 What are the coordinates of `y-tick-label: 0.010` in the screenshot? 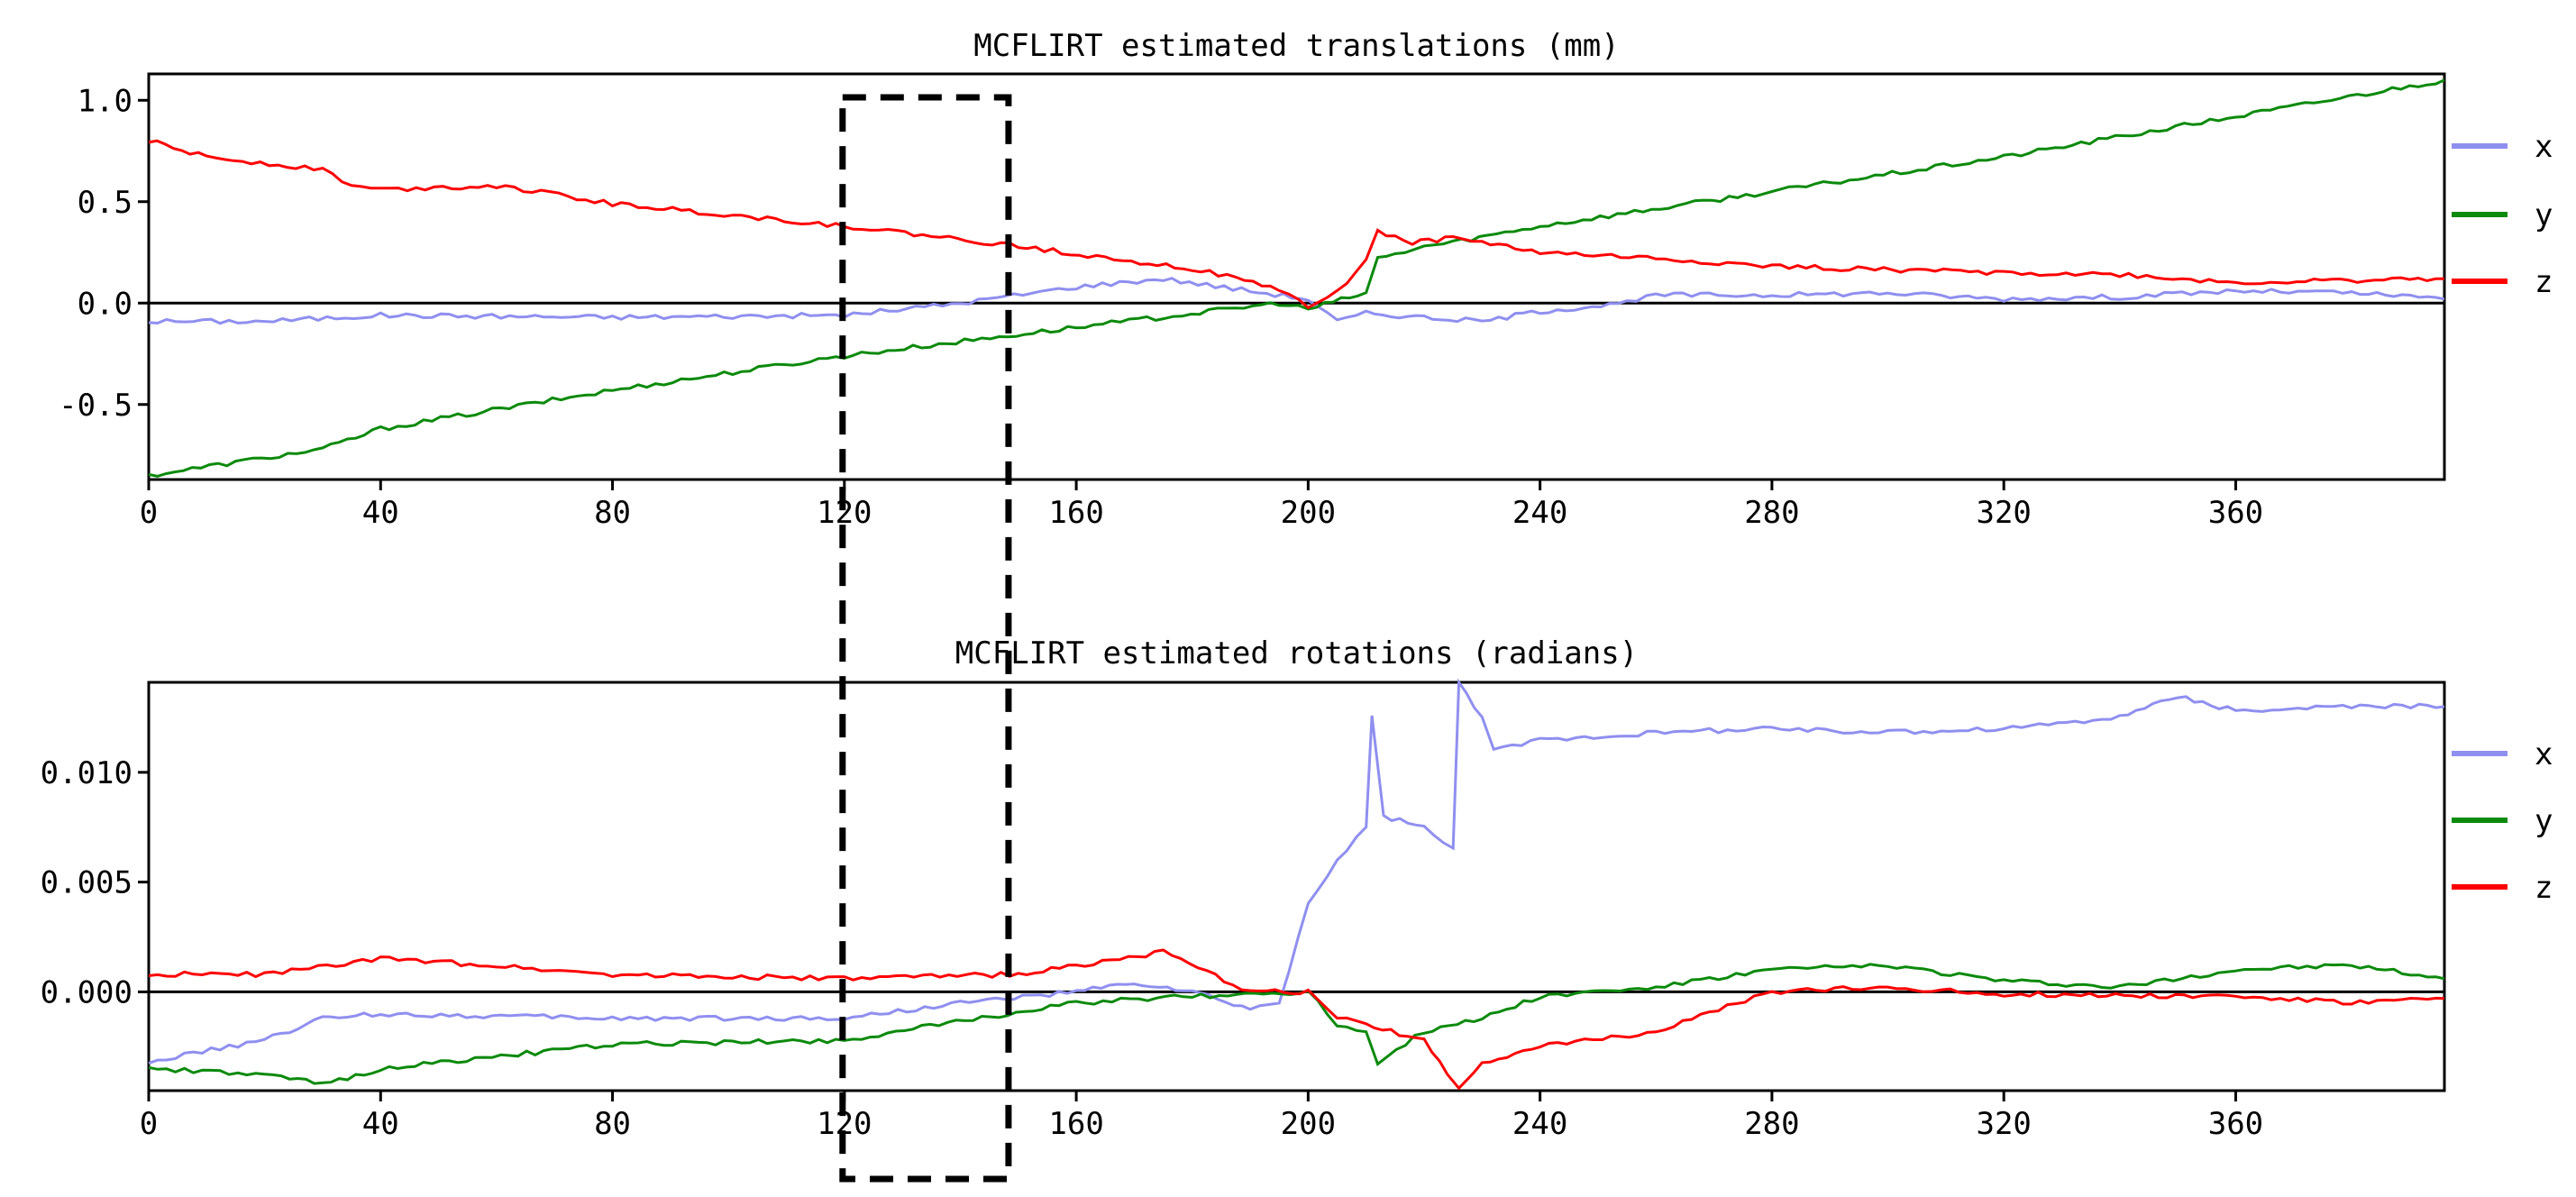 It's located at (86, 773).